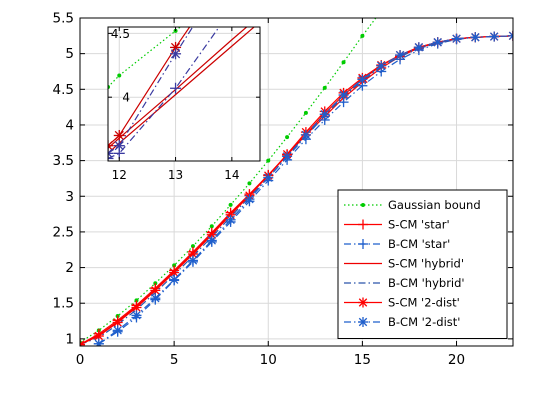  What do you see at coordinates (63, 19) in the screenshot?
I see `main-y-tick-label-9: 5.5` at bounding box center [63, 19].